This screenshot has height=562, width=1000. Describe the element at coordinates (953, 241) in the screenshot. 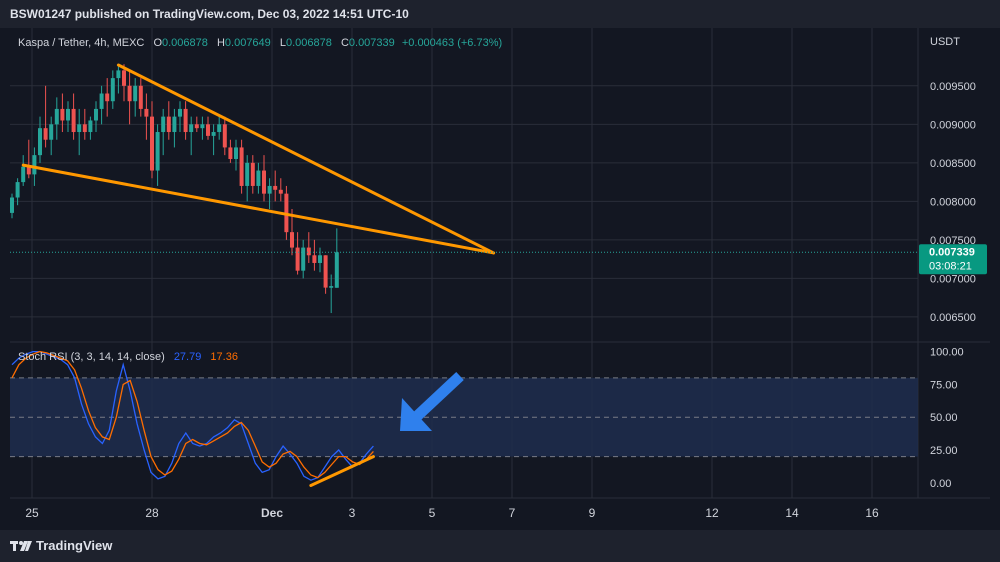

I see `price-tick-label: 0.007500` at that location.